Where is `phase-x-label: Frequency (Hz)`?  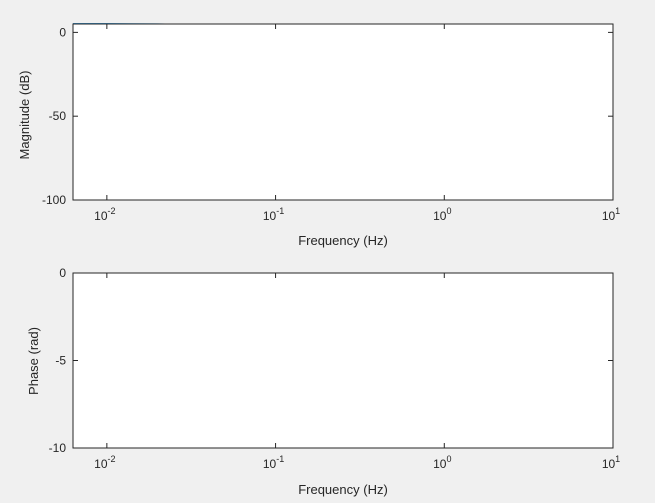 phase-x-label: Frequency (Hz) is located at coordinates (343, 489).